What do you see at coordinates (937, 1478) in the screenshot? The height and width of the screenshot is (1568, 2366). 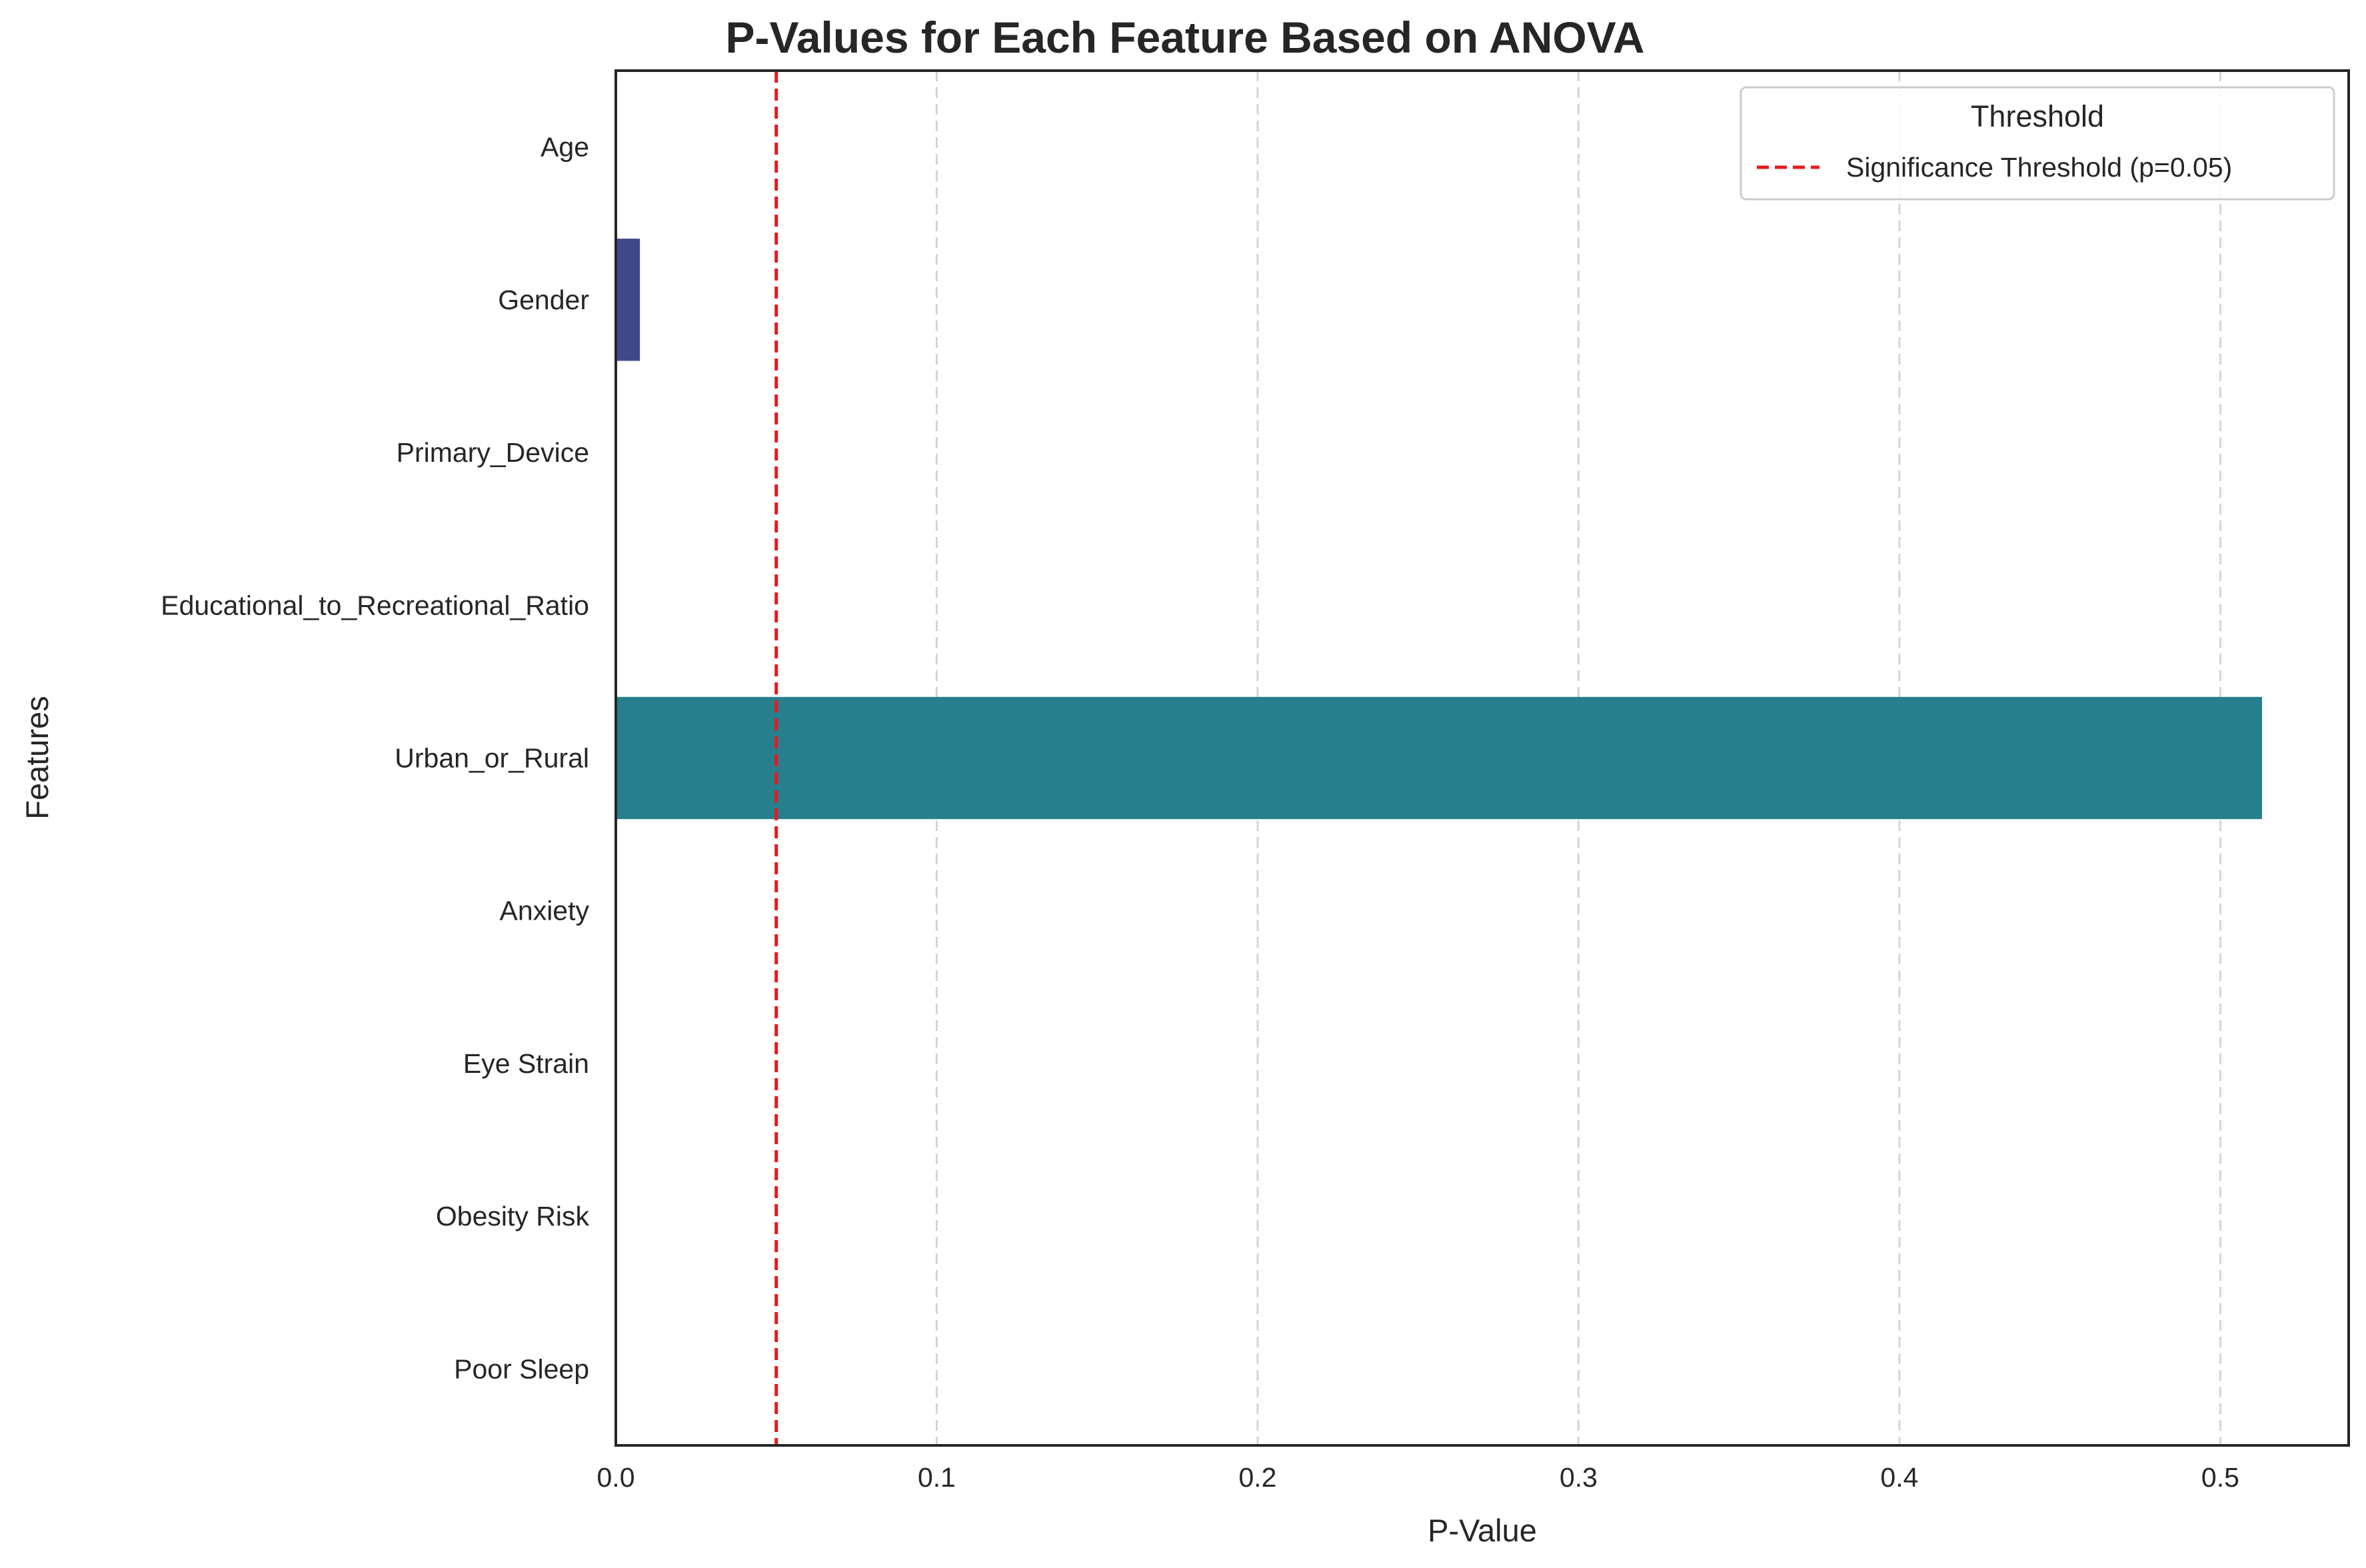 I see `x-tick-label: 0.1` at bounding box center [937, 1478].